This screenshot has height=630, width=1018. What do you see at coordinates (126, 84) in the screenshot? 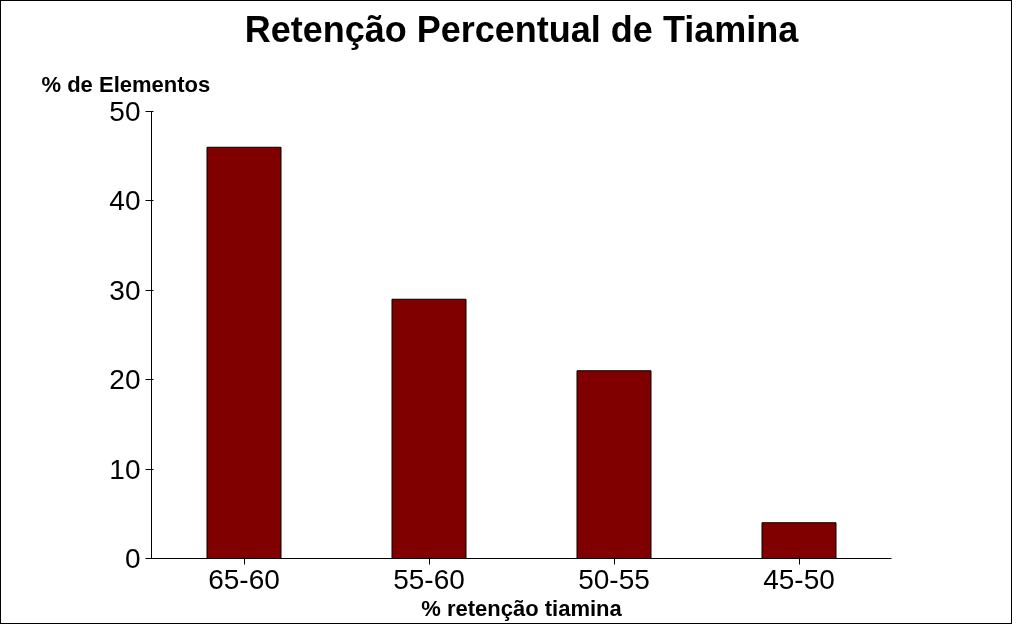
I see `y-axis-title: % de Elementos` at bounding box center [126, 84].